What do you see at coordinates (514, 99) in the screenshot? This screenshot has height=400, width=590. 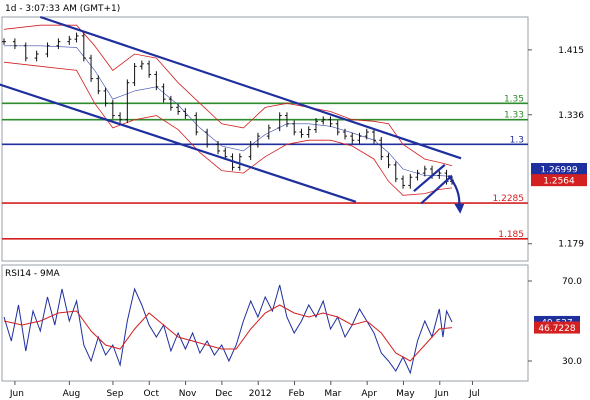 I see `level-label: 1.35` at bounding box center [514, 99].